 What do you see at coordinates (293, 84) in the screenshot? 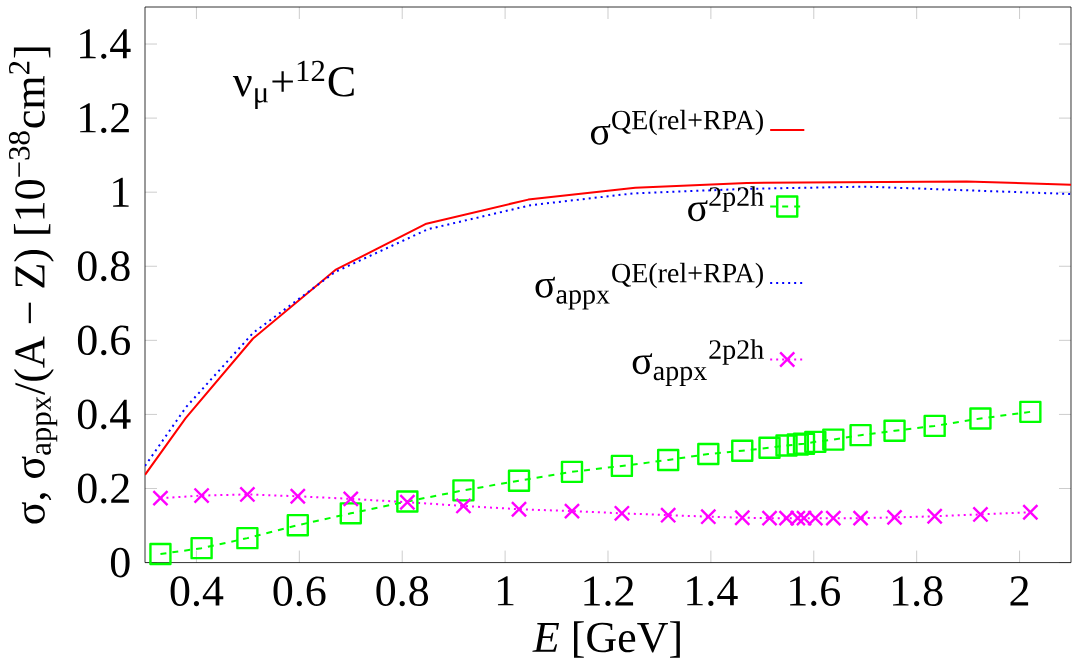
I see `annotation: ν$_{μ}$+$^{12}$C` at bounding box center [293, 84].